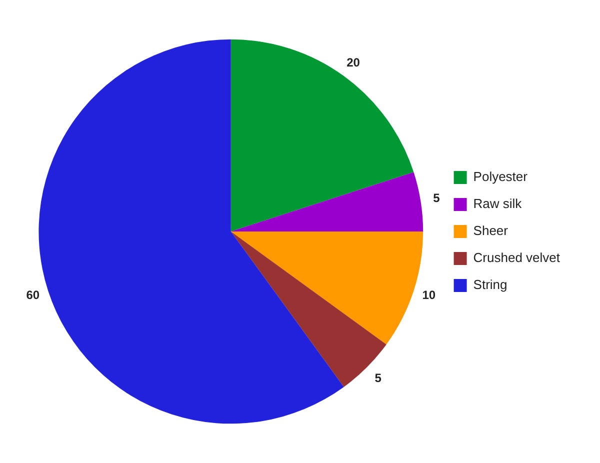 Image resolution: width=600 pixels, height=463 pixels. I want to click on legend-label: Crushed velvet, so click(516, 258).